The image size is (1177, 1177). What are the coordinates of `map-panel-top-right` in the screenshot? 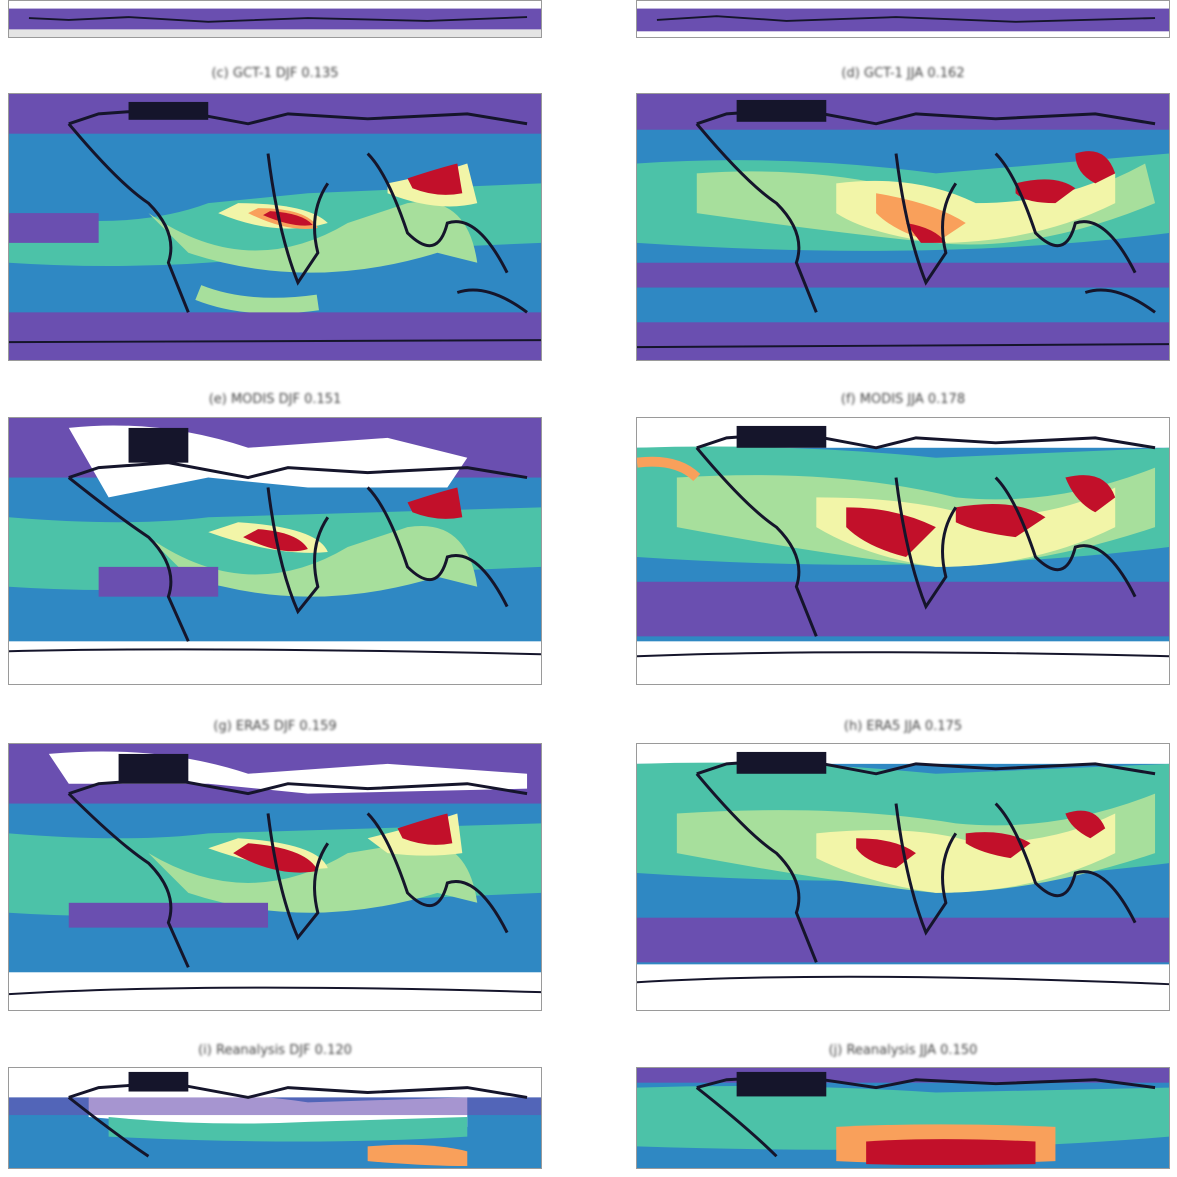 It's located at (903, 19).